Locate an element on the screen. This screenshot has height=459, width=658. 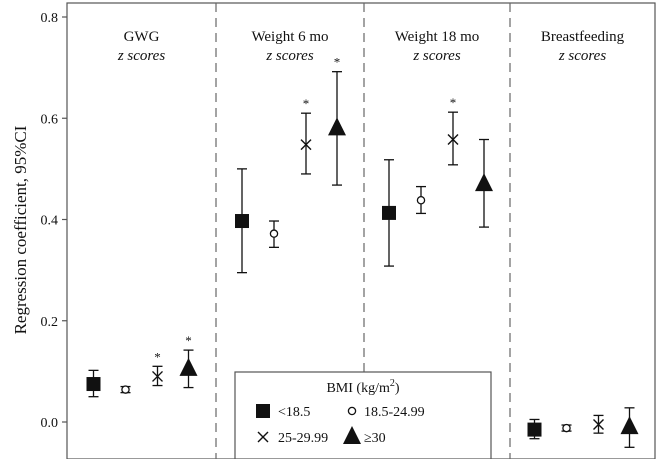
legend-marker-x is located at coordinates (263, 437).